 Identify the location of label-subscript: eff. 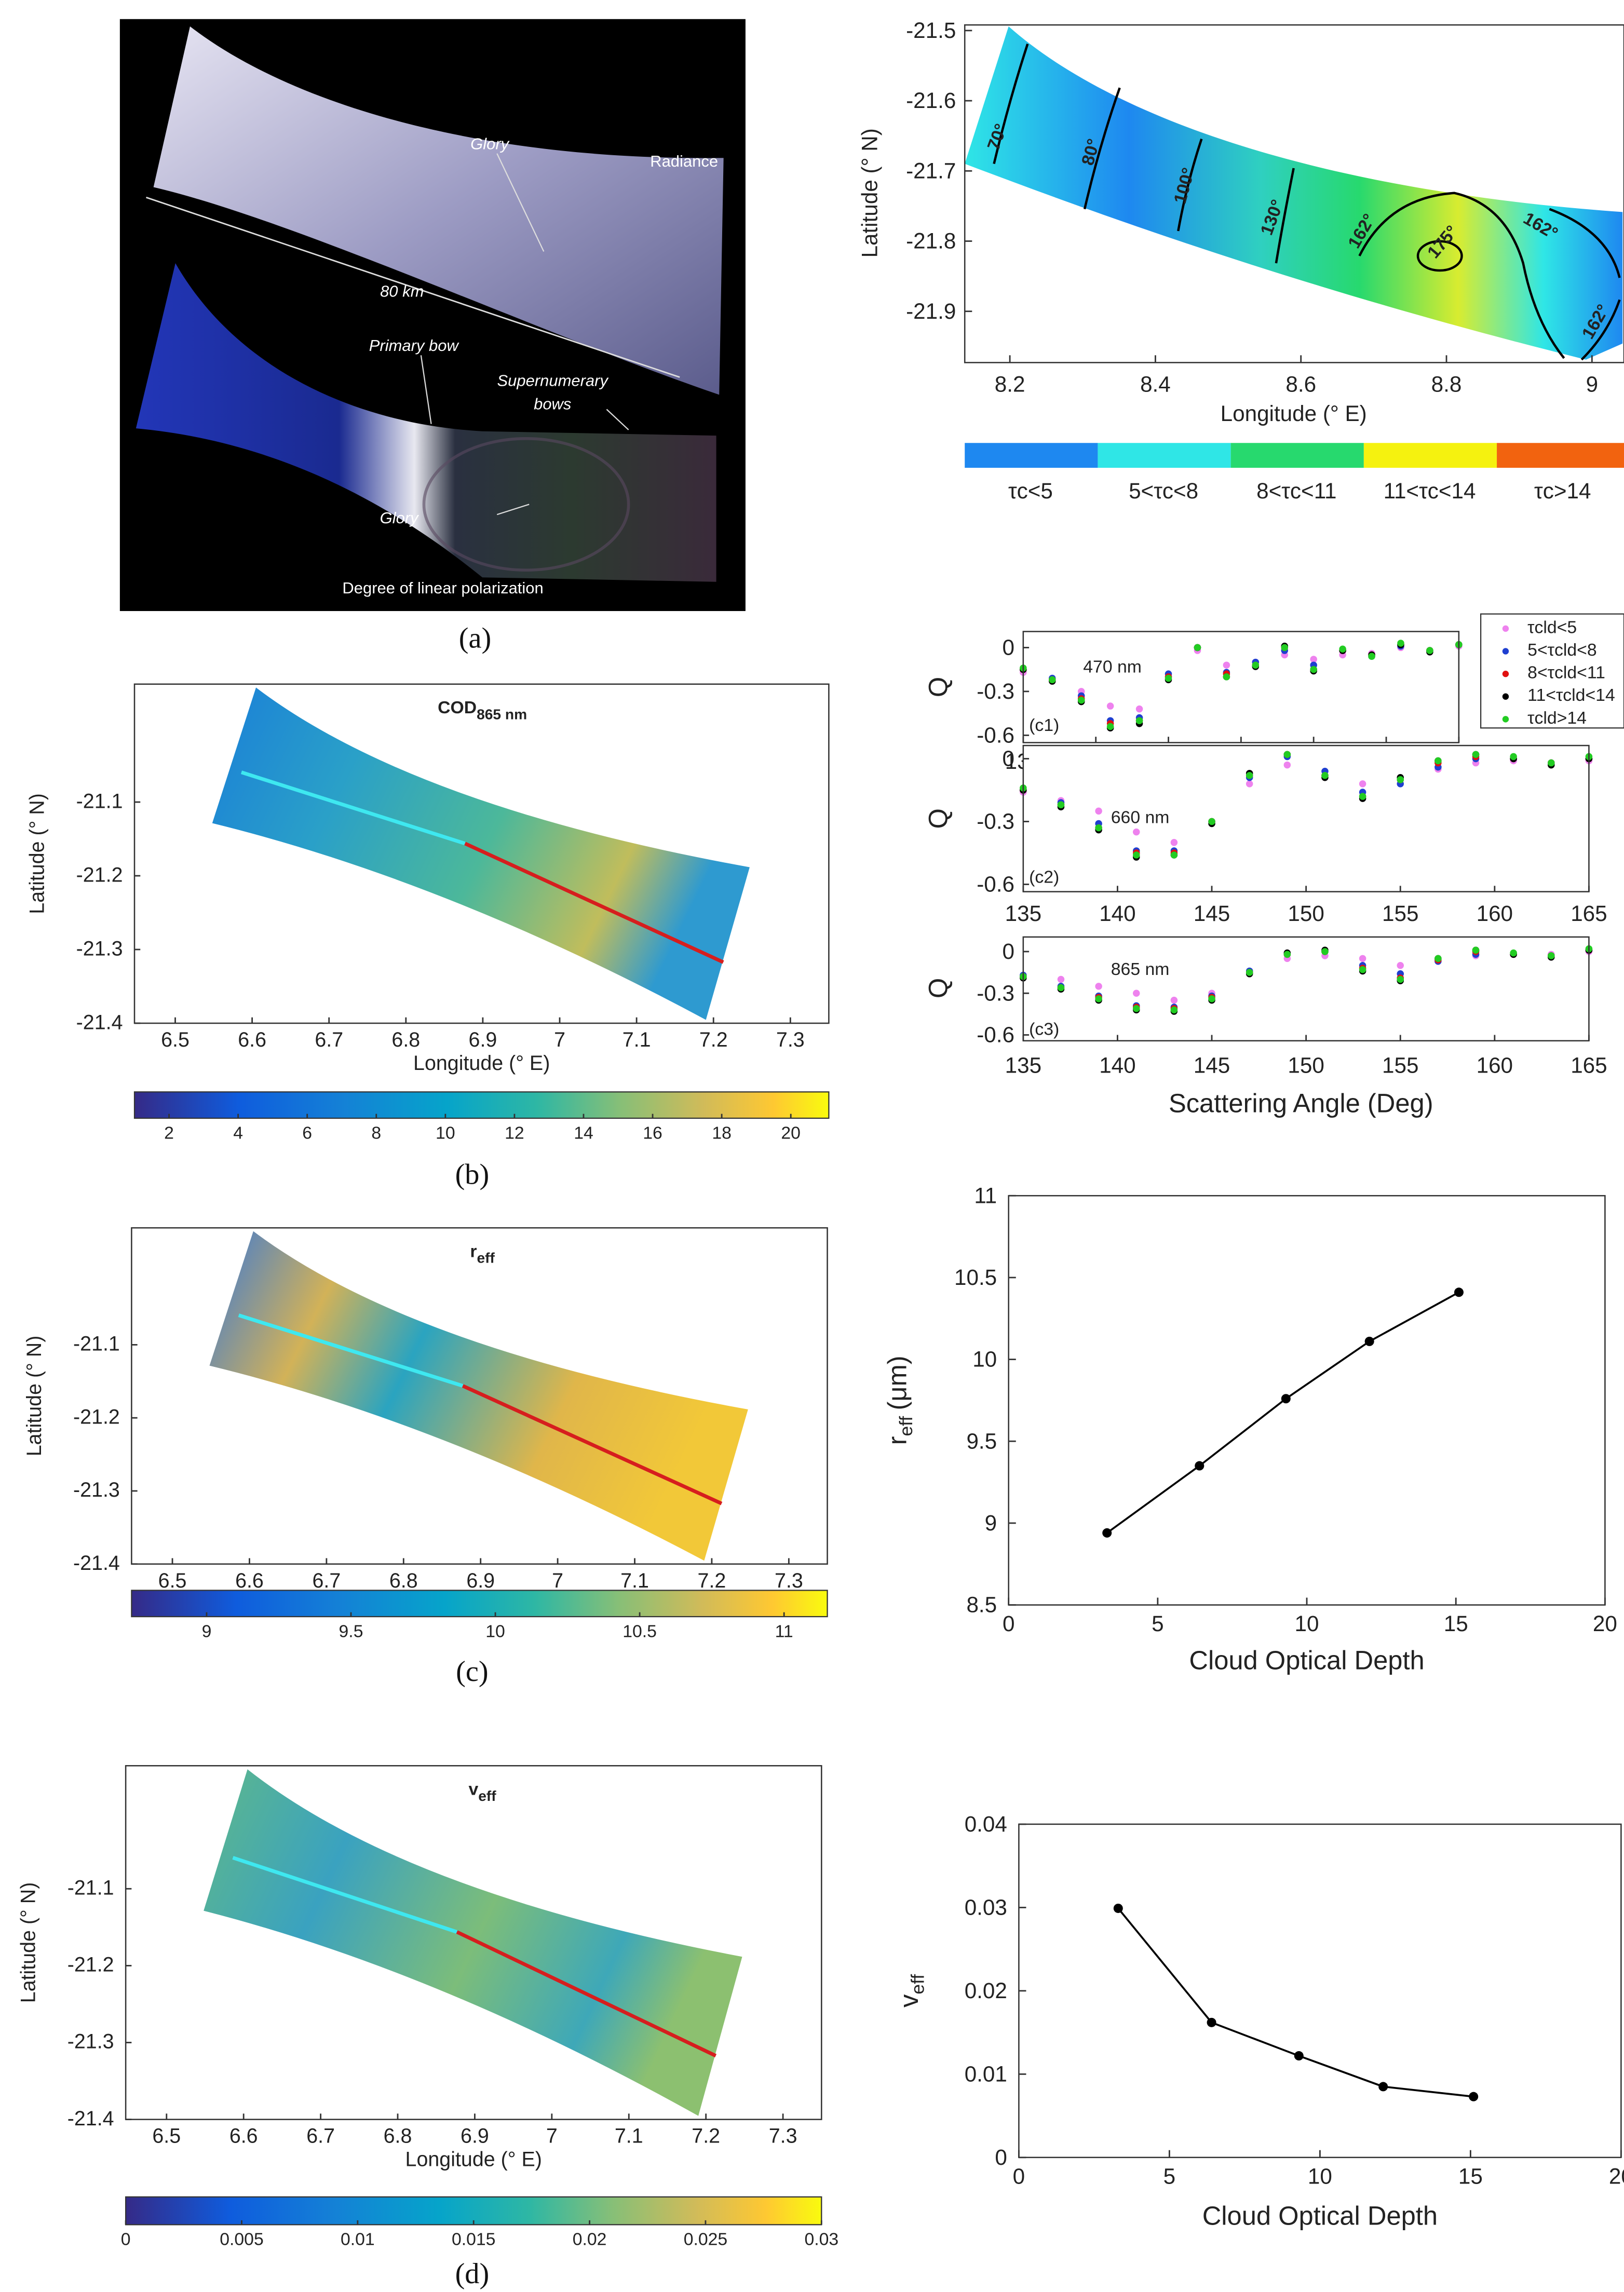
(918, 1984).